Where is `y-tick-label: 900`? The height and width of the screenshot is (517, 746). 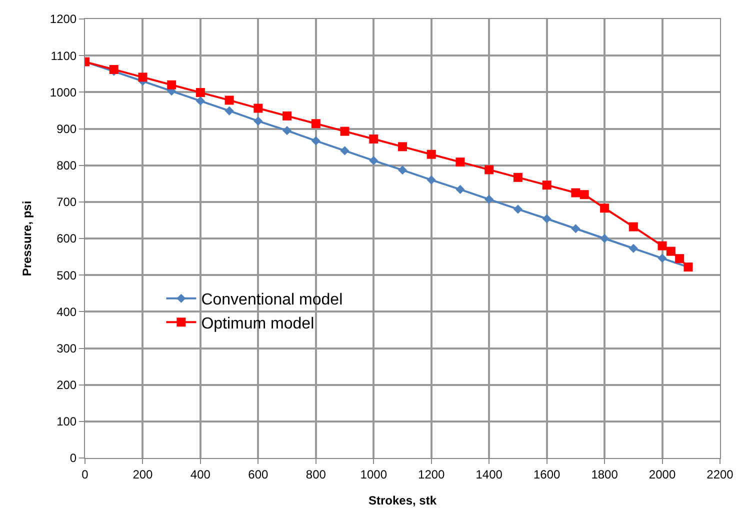 y-tick-label: 900 is located at coordinates (66, 129).